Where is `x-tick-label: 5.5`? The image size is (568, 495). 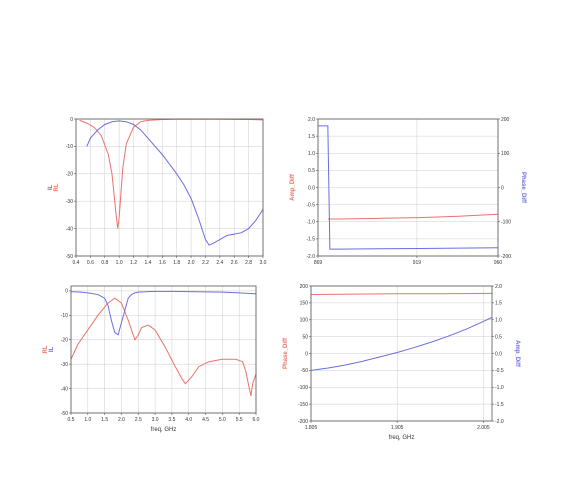 x-tick-label: 5.5 is located at coordinates (239, 420).